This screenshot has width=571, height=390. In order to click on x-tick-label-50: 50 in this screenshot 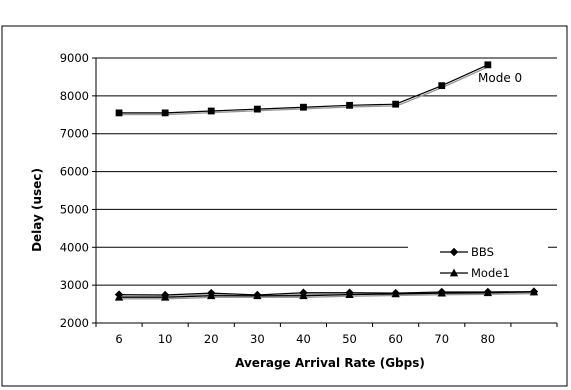, I will do `click(349, 339)`.